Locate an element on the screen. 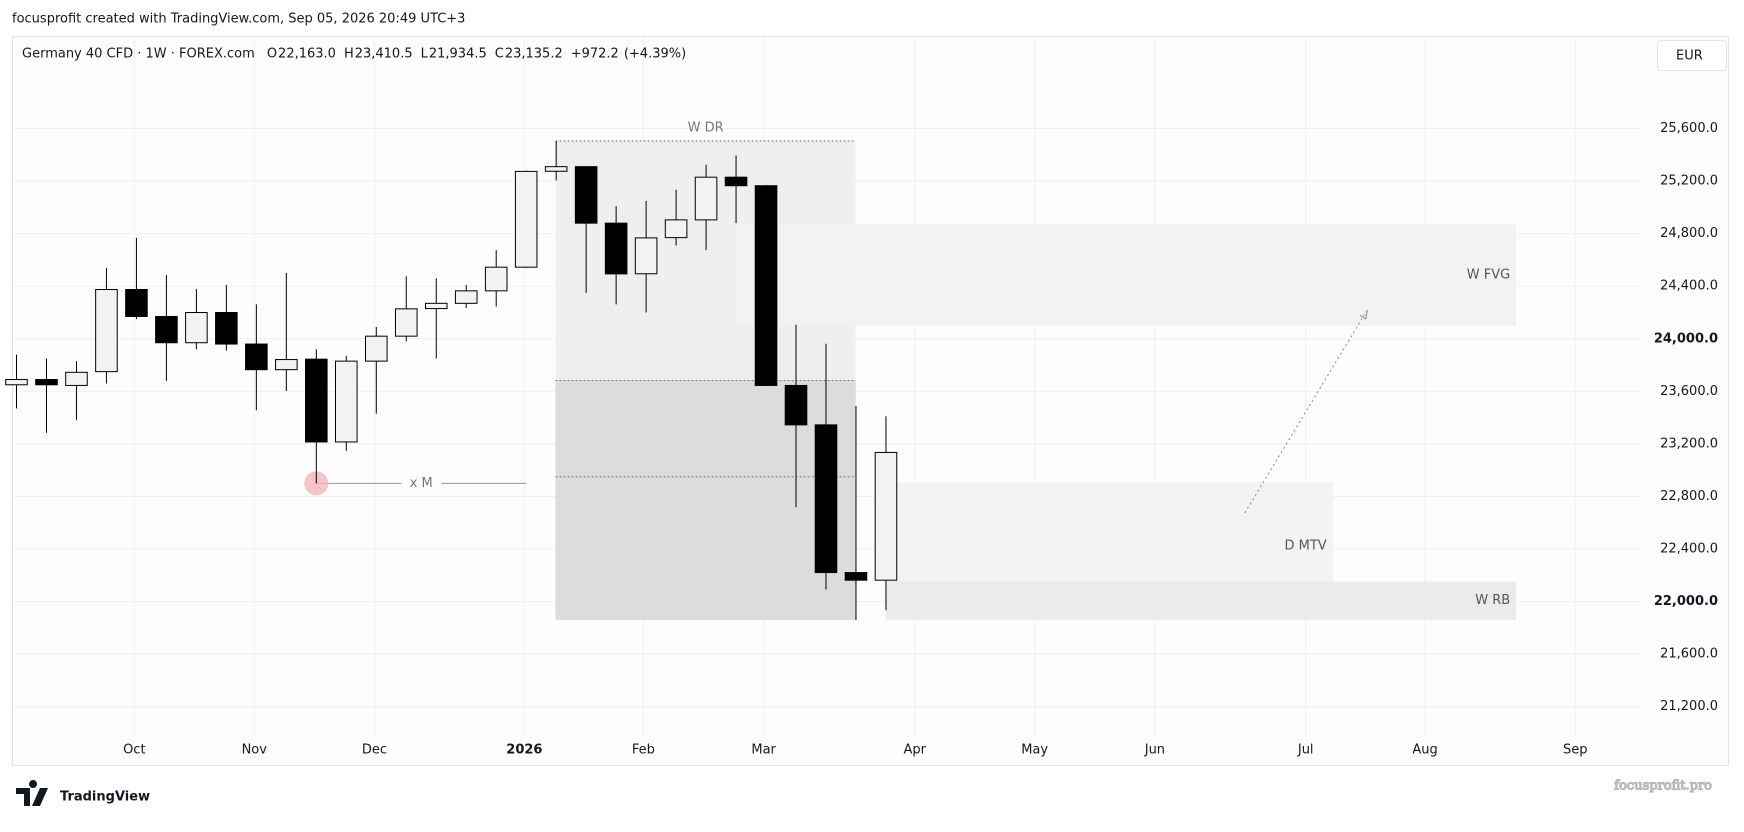 Image resolution: width=1744 pixels, height=832 pixels. level-label: x M is located at coordinates (421, 483).